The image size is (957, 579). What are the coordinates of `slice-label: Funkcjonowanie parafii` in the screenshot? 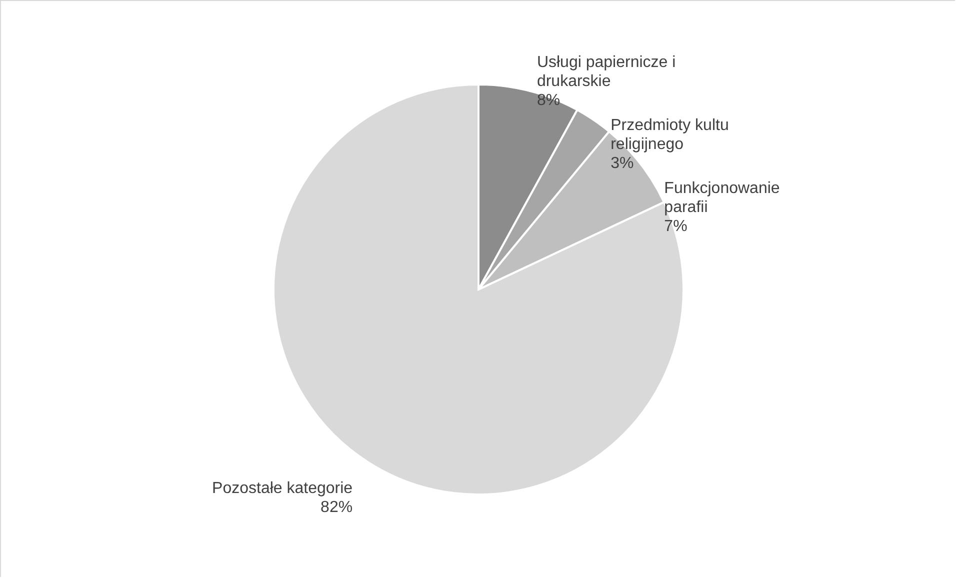 It's located at (722, 198).